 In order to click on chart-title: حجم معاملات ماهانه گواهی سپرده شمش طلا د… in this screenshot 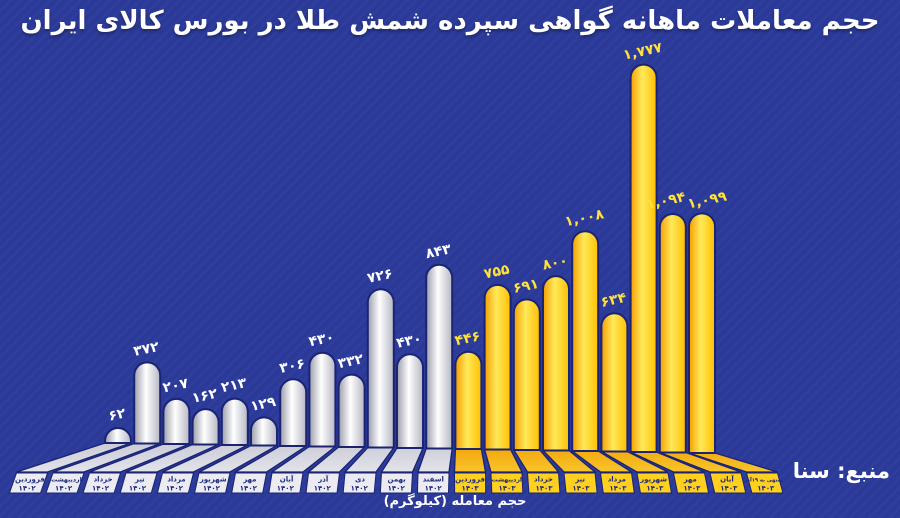, I will do `click(450, 21)`.